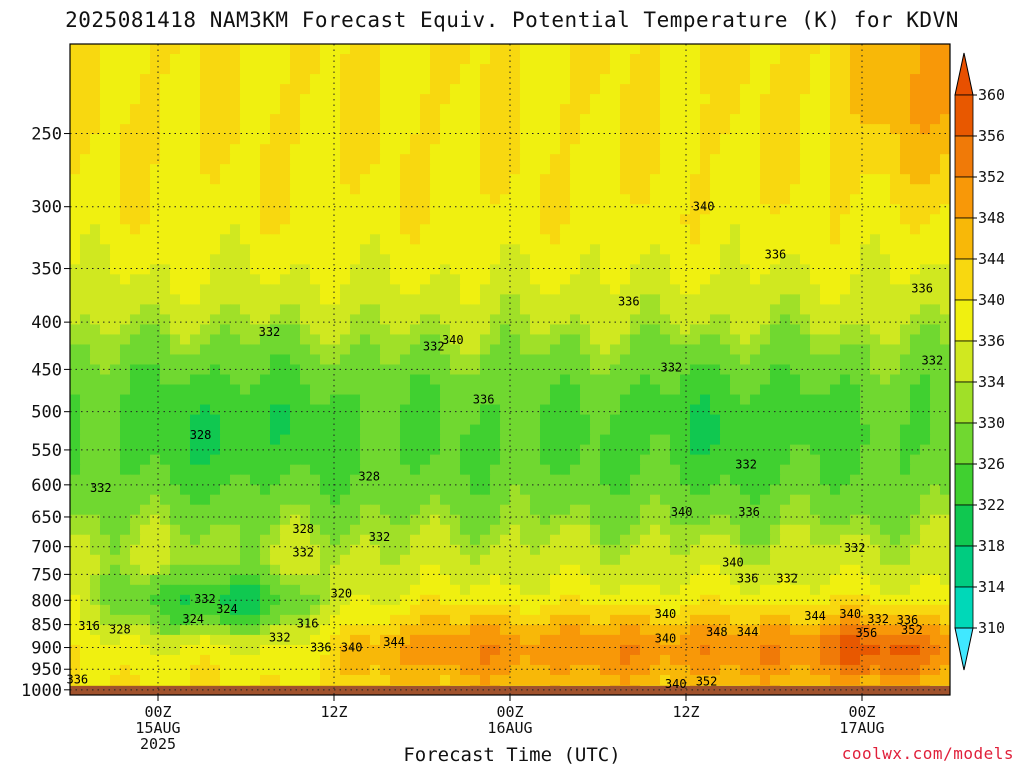 This screenshot has width=1024, height=768. Describe the element at coordinates (861, 728) in the screenshot. I see `x-tick-label: 17AUG` at that location.